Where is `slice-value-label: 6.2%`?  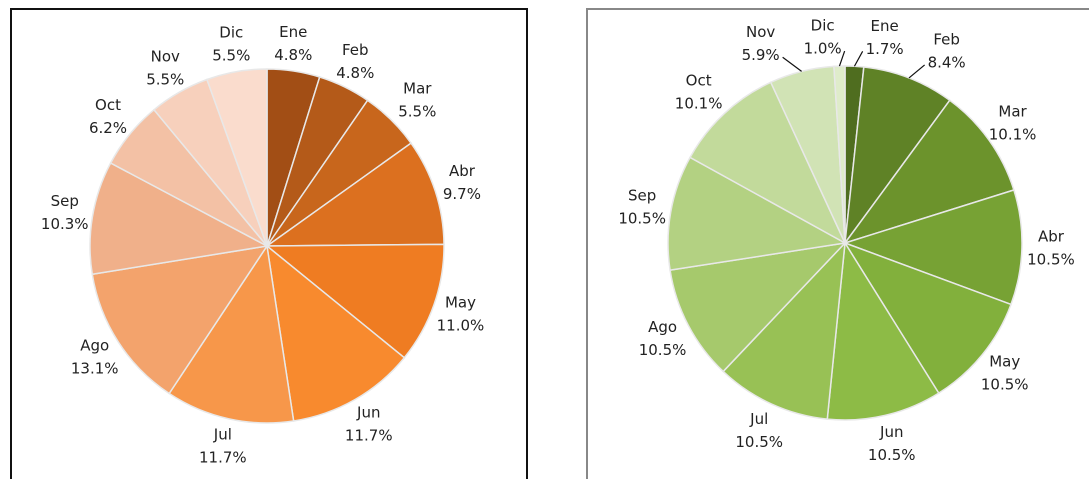
slice-value-label: 6.2% is located at coordinates (108, 128).